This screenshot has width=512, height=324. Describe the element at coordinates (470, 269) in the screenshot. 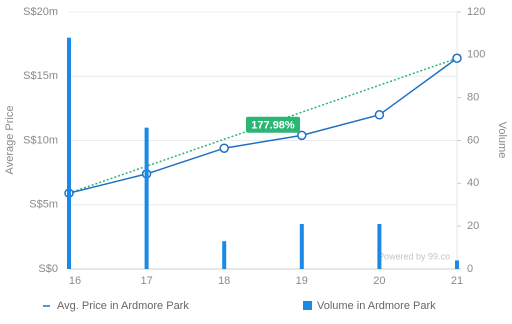

I see `y2-tick-label: 0` at that location.